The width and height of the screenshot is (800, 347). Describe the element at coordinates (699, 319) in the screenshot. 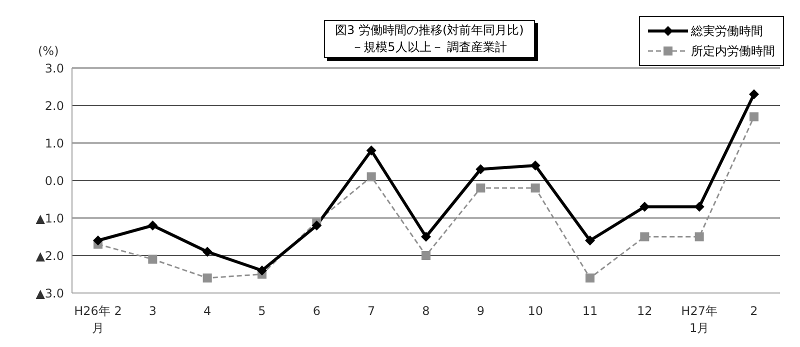

I see `x-tick-label: H27年 1月` at that location.